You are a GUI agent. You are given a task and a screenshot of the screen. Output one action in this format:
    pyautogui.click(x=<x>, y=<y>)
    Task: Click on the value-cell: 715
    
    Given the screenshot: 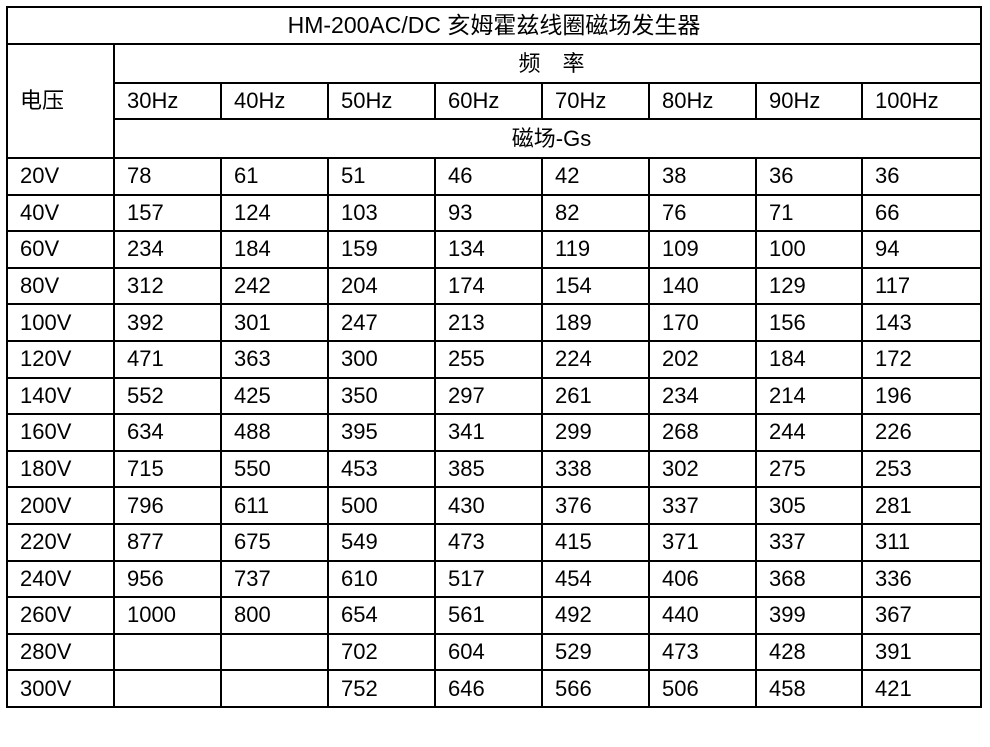 What is the action you would take?
    pyautogui.click(x=167, y=469)
    